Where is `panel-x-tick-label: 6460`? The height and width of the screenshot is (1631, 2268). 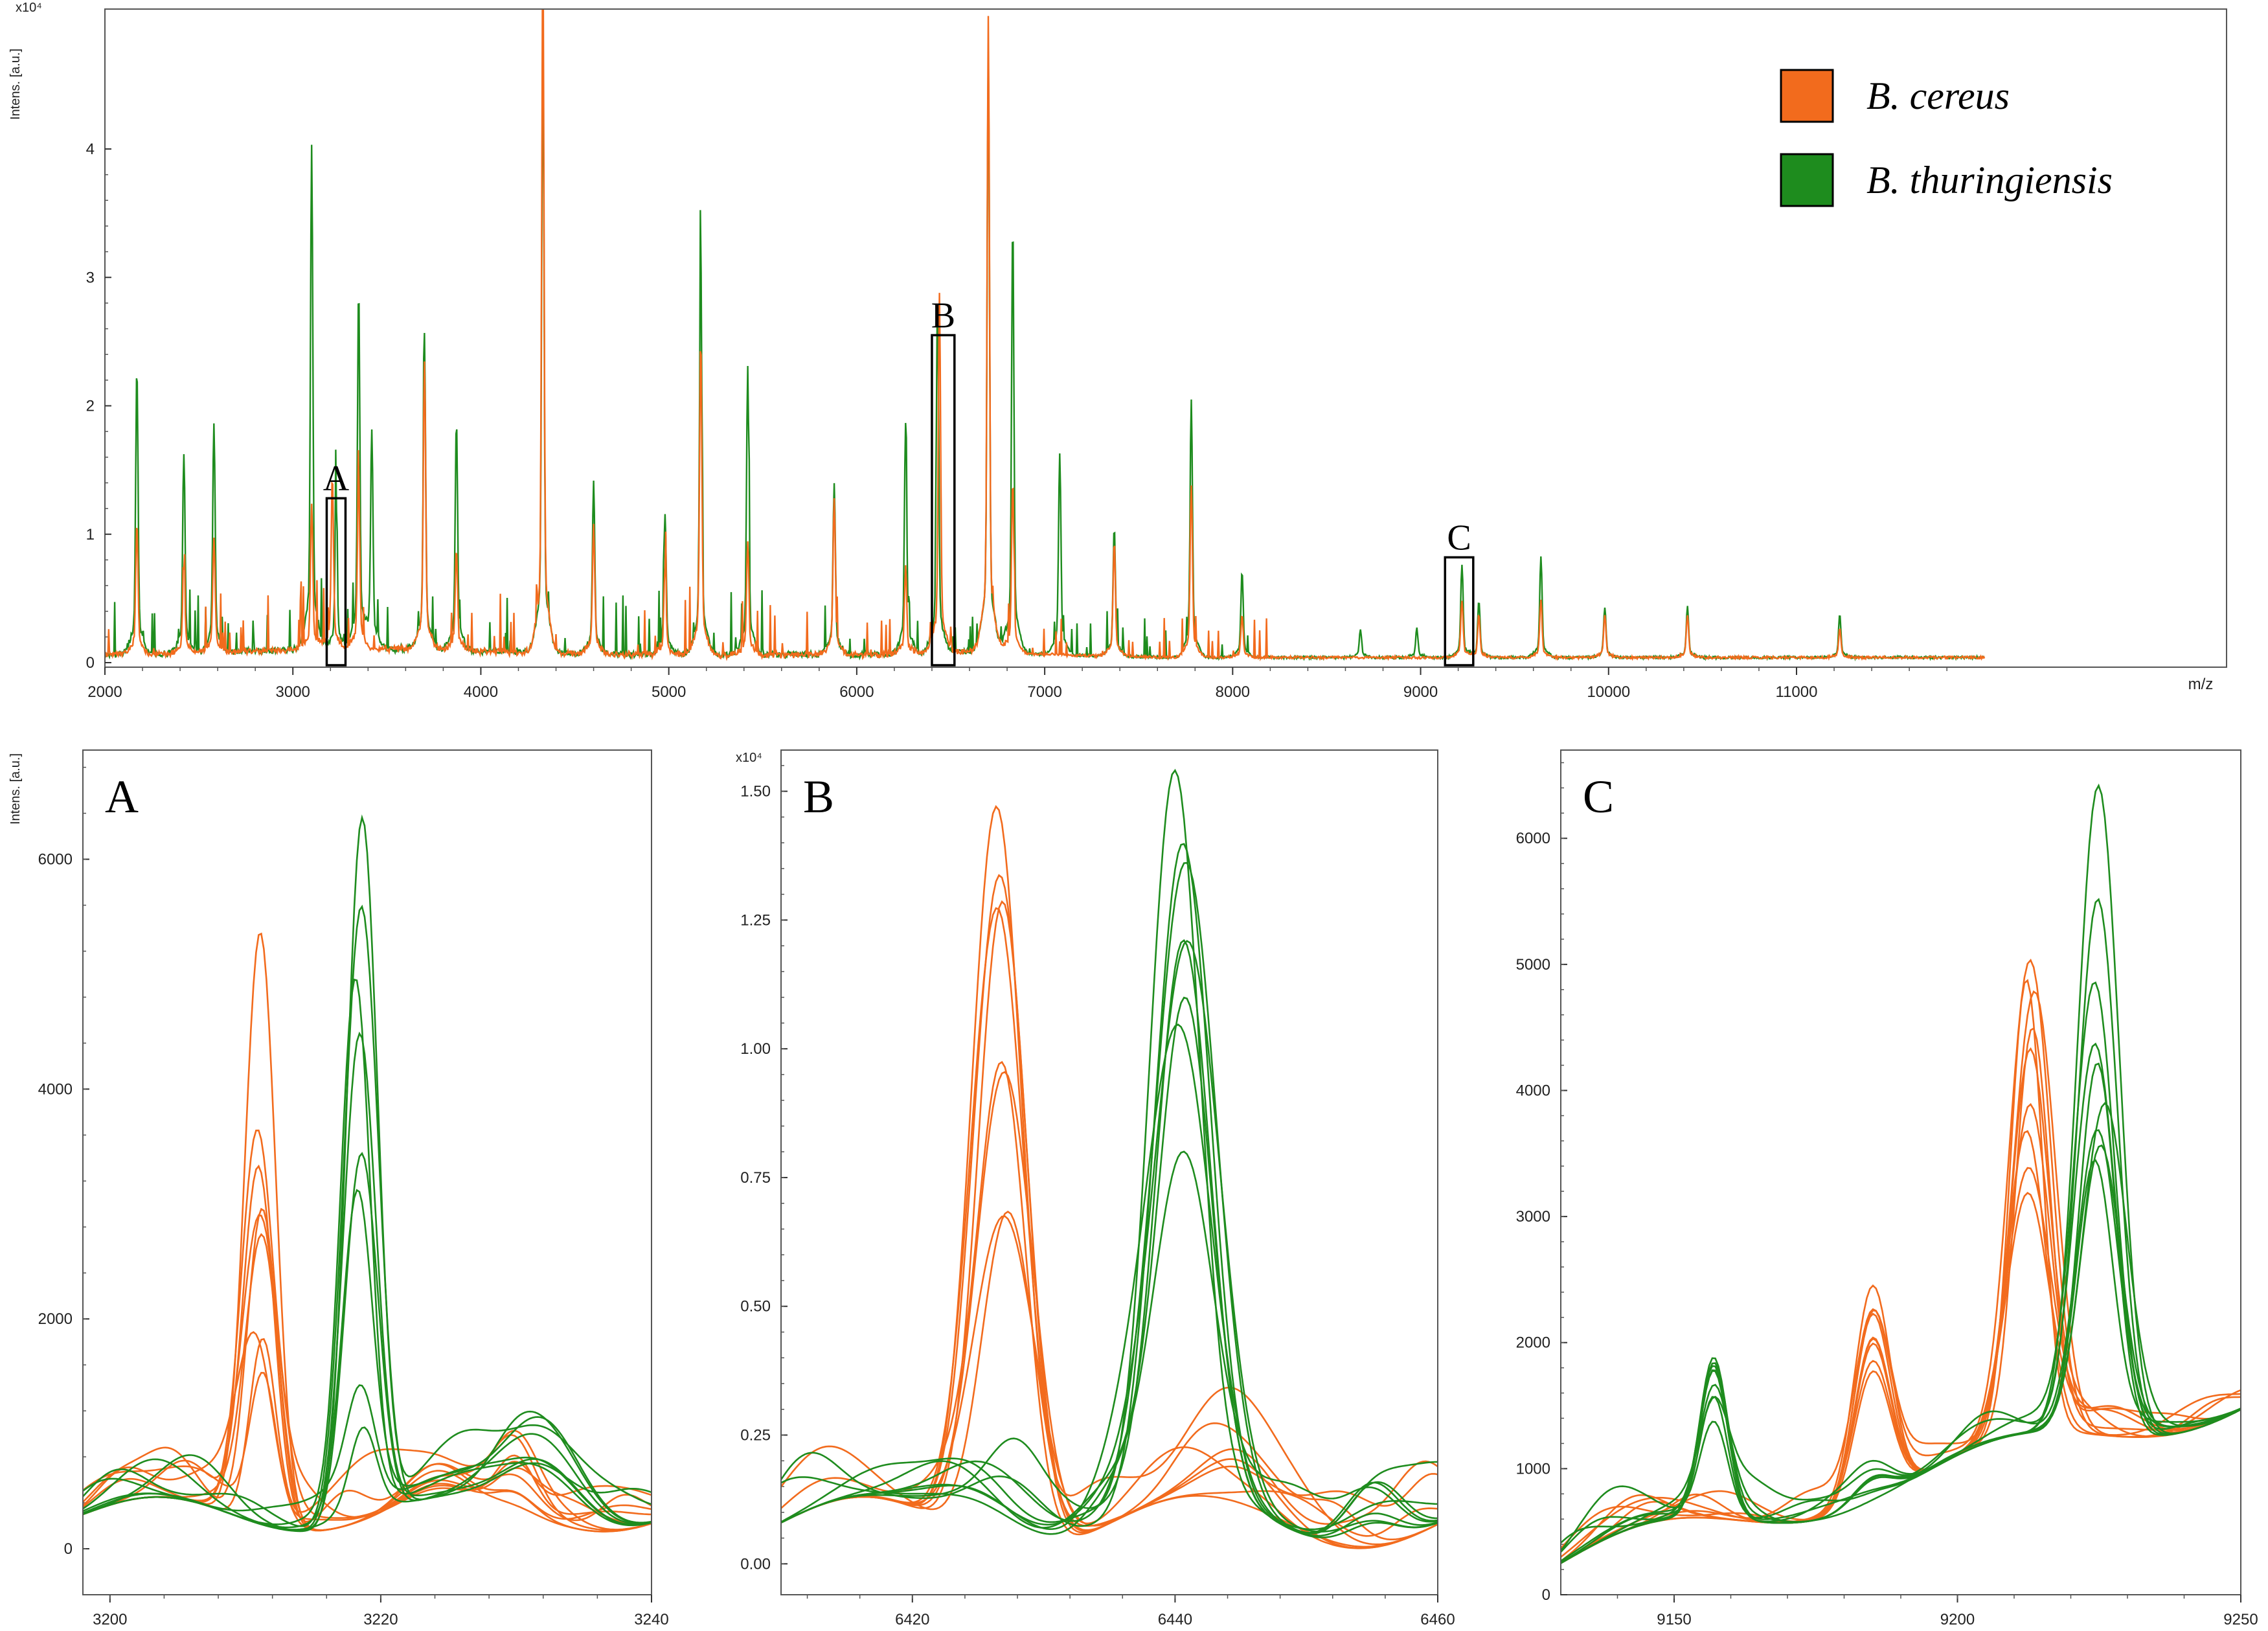
panel-x-tick-label: 6460 is located at coordinates (1437, 1619).